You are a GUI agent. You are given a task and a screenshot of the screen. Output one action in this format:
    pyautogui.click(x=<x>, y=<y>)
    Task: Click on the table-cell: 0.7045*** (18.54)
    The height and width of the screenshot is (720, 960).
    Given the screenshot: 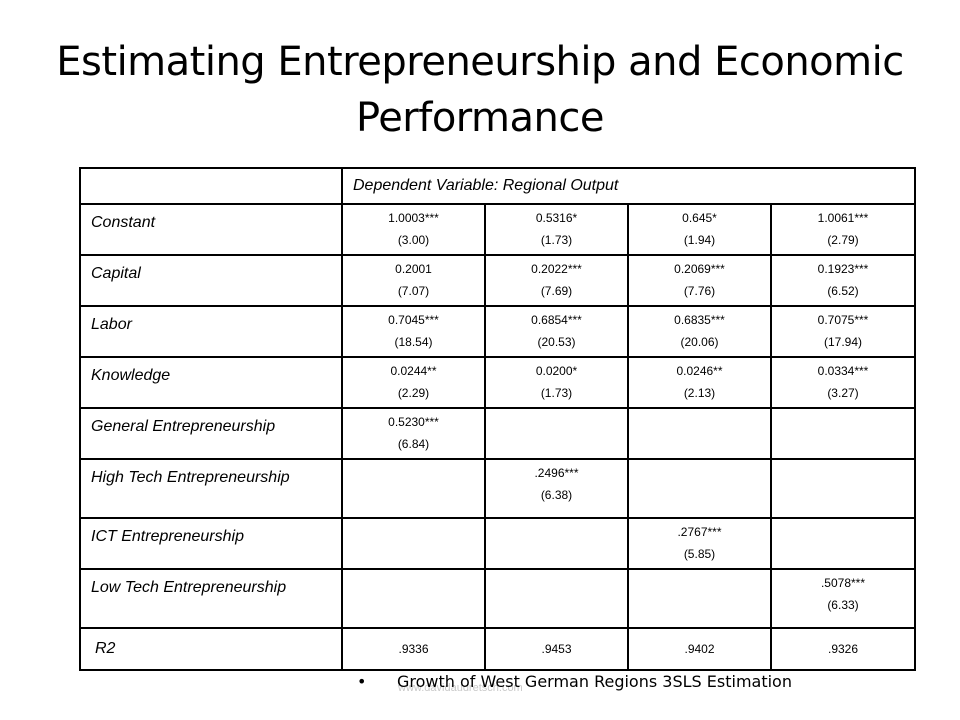 What is the action you would take?
    pyautogui.click(x=413, y=331)
    